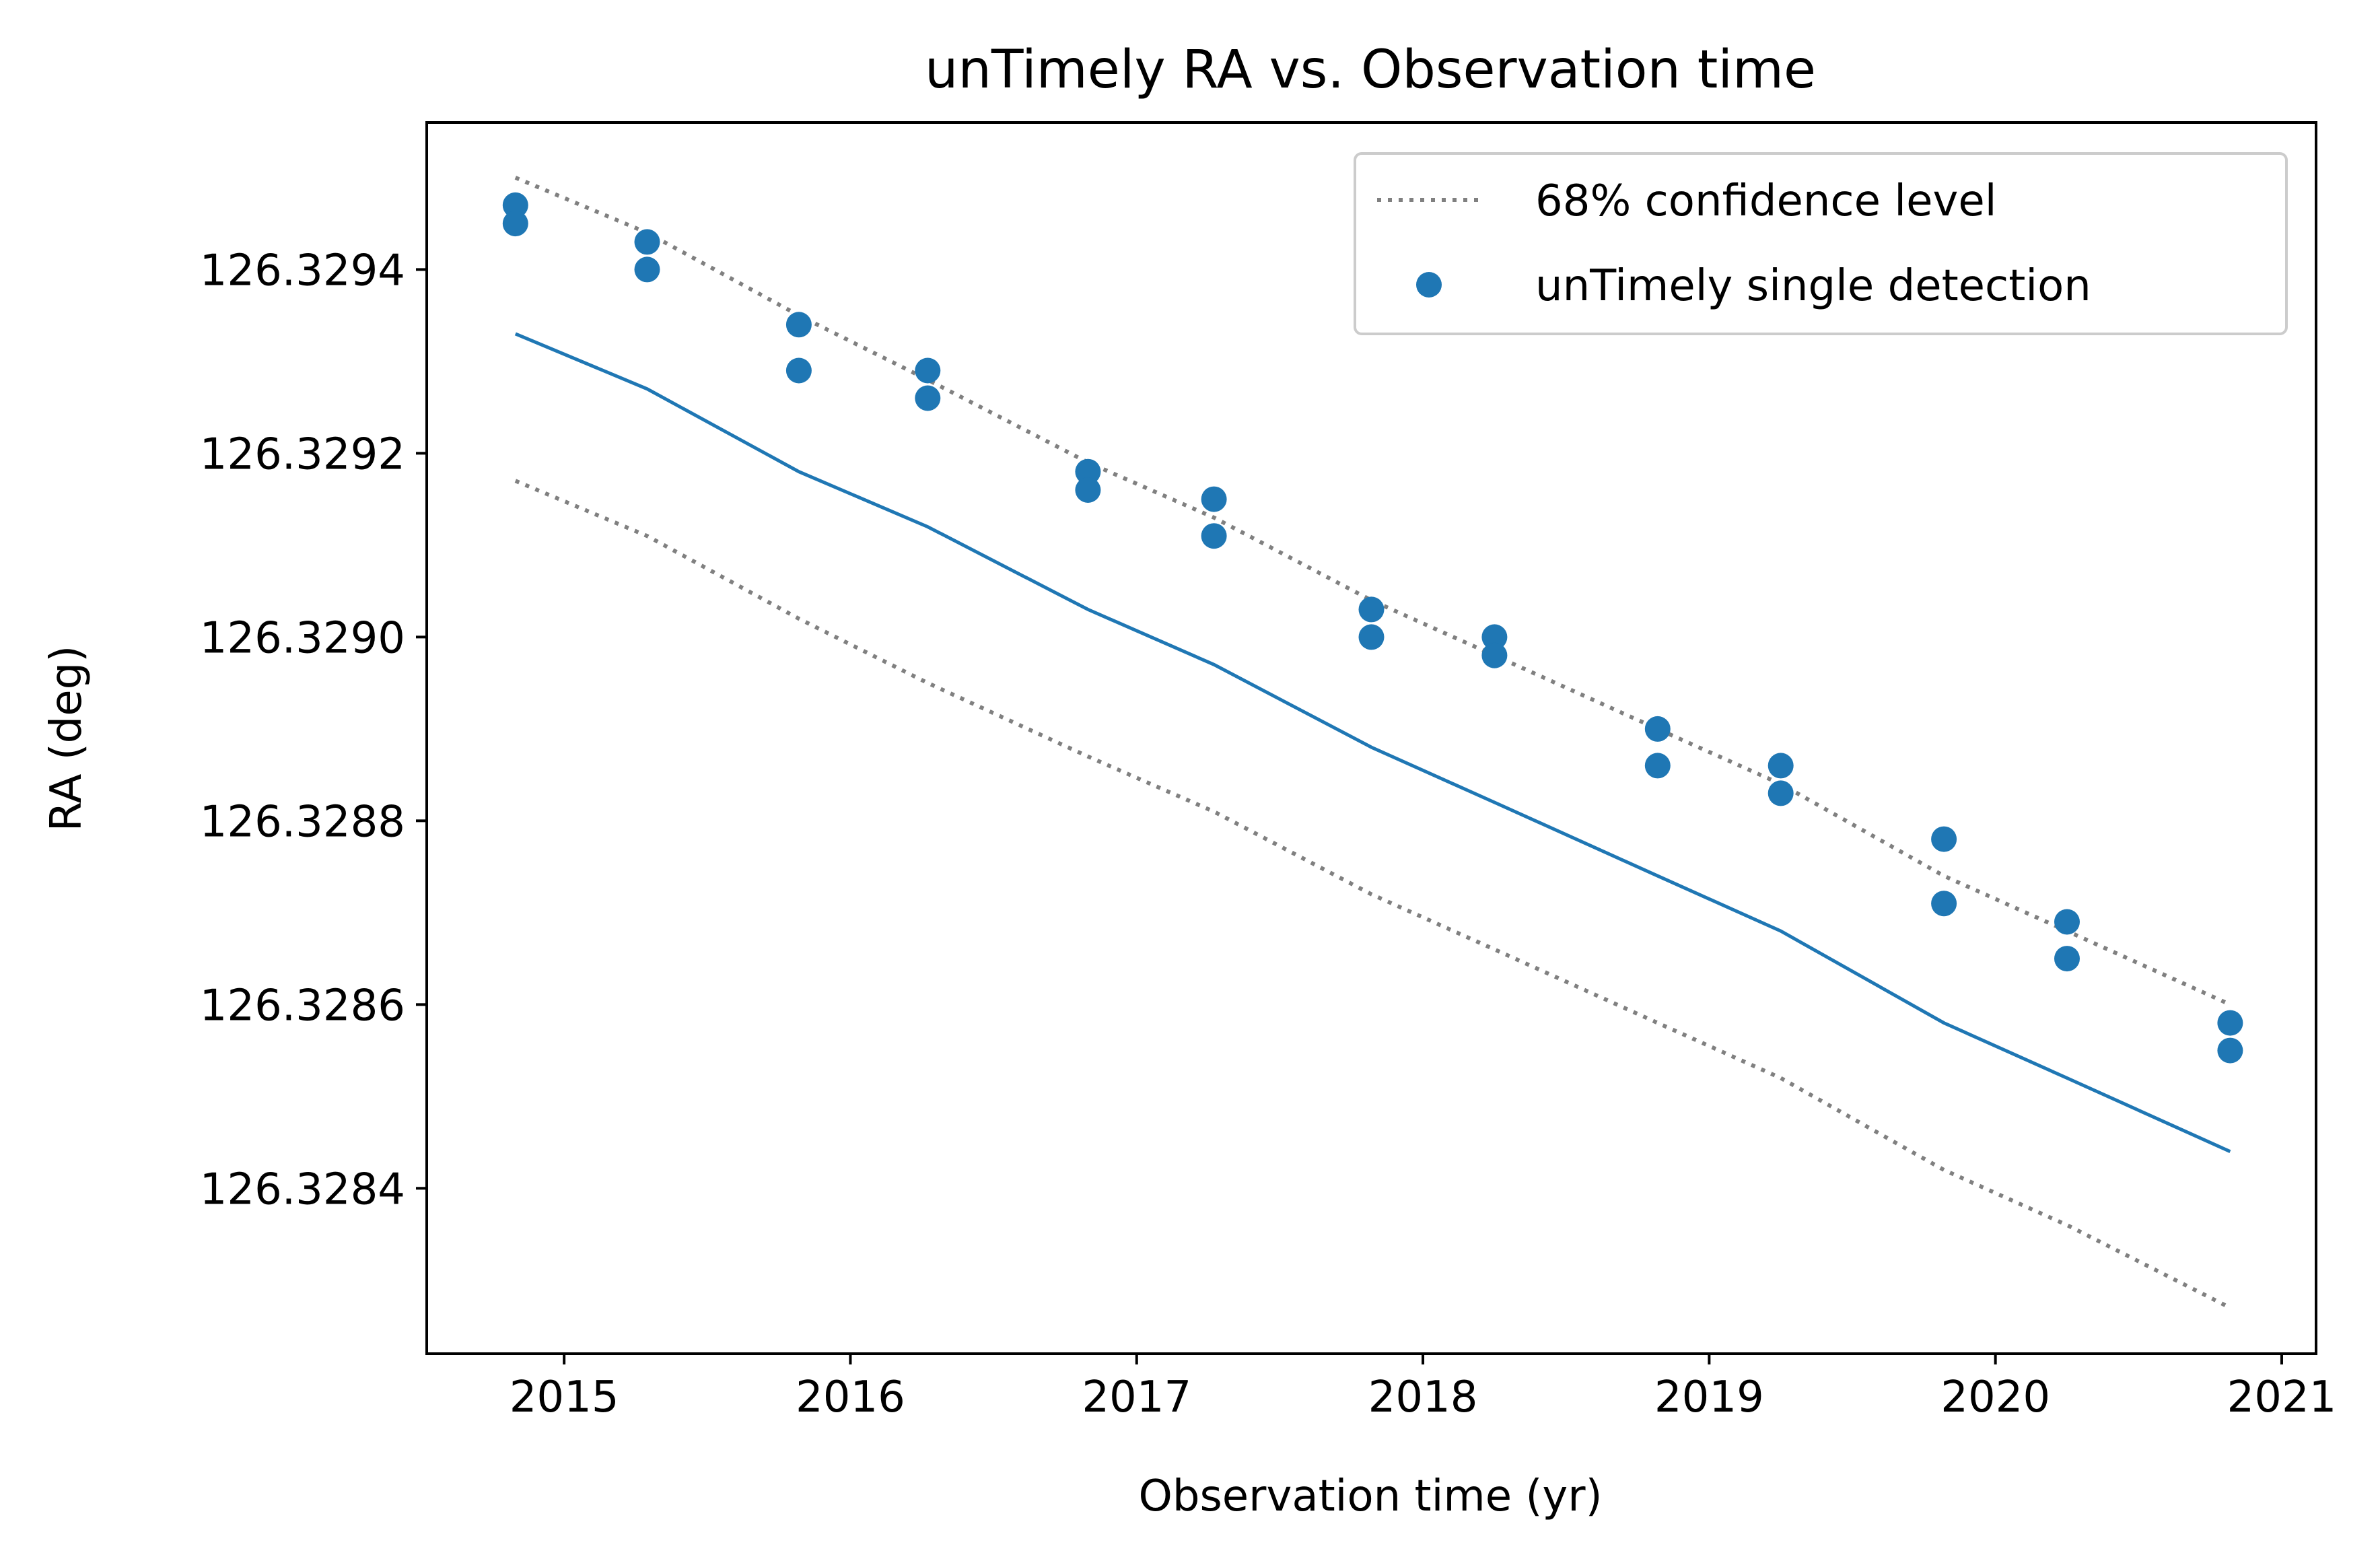 This screenshot has height=1559, width=2380. Describe the element at coordinates (67, 739) in the screenshot. I see `y-axis-label: RA (deg)` at that location.